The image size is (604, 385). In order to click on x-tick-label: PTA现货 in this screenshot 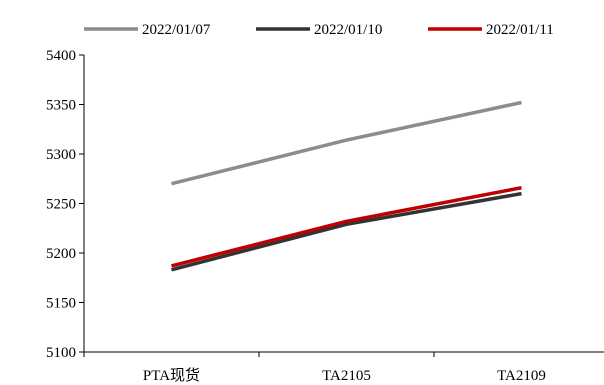, I will do `click(171, 375)`.